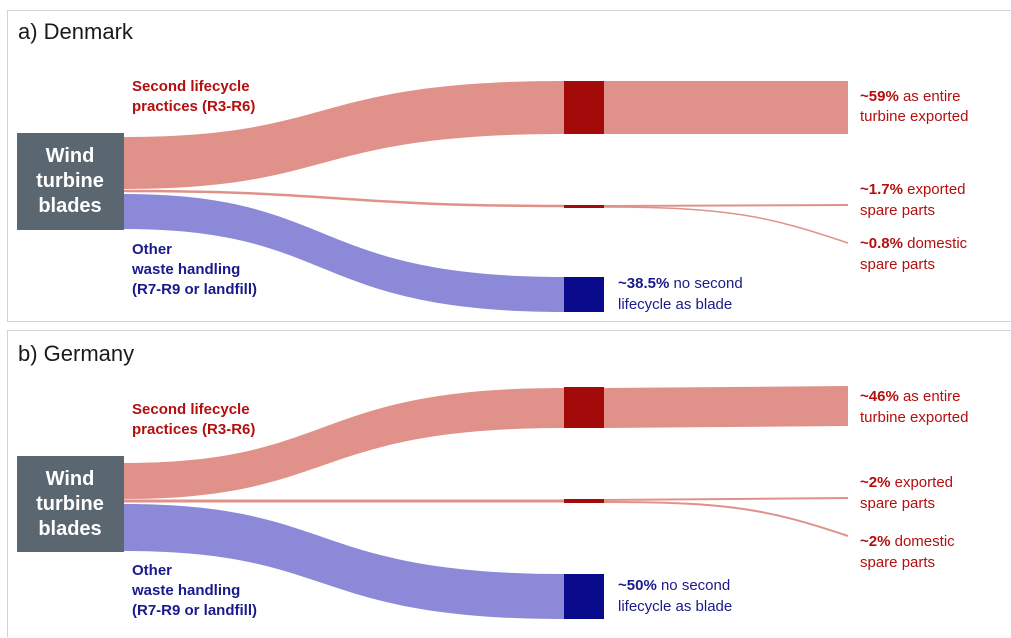 This screenshot has width=1011, height=638. I want to click on output-entire-turbine: ~59% as entire, so click(910, 96).